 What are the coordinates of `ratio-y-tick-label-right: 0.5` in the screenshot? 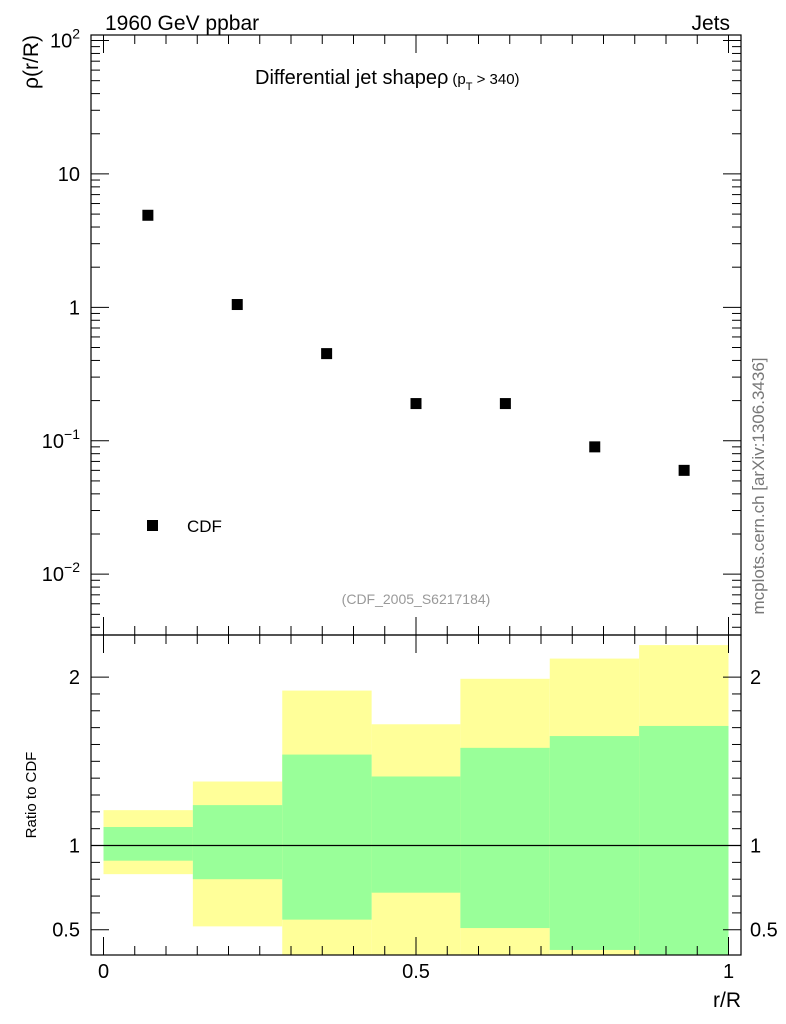 It's located at (764, 931).